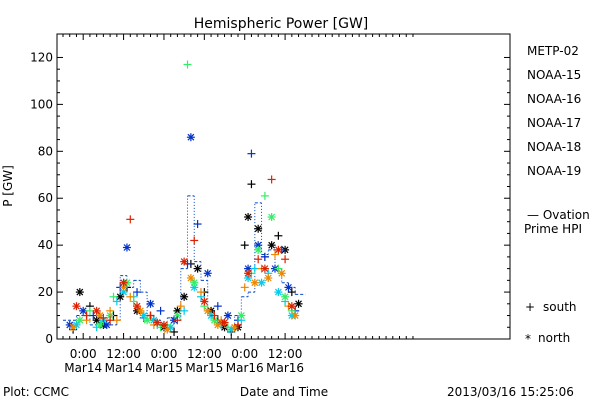 The width and height of the screenshot is (600, 400). I want to click on x-axis-label: Date and Time, so click(284, 392).